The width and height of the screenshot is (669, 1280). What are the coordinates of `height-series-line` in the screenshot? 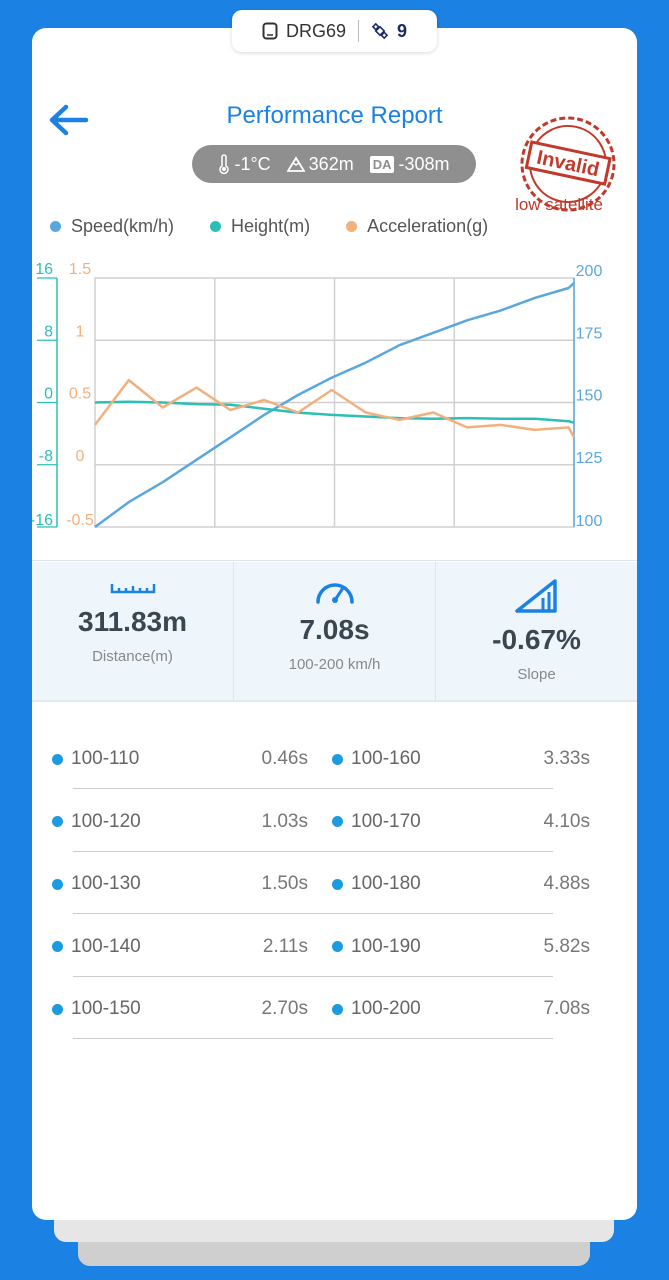 It's located at (334, 412).